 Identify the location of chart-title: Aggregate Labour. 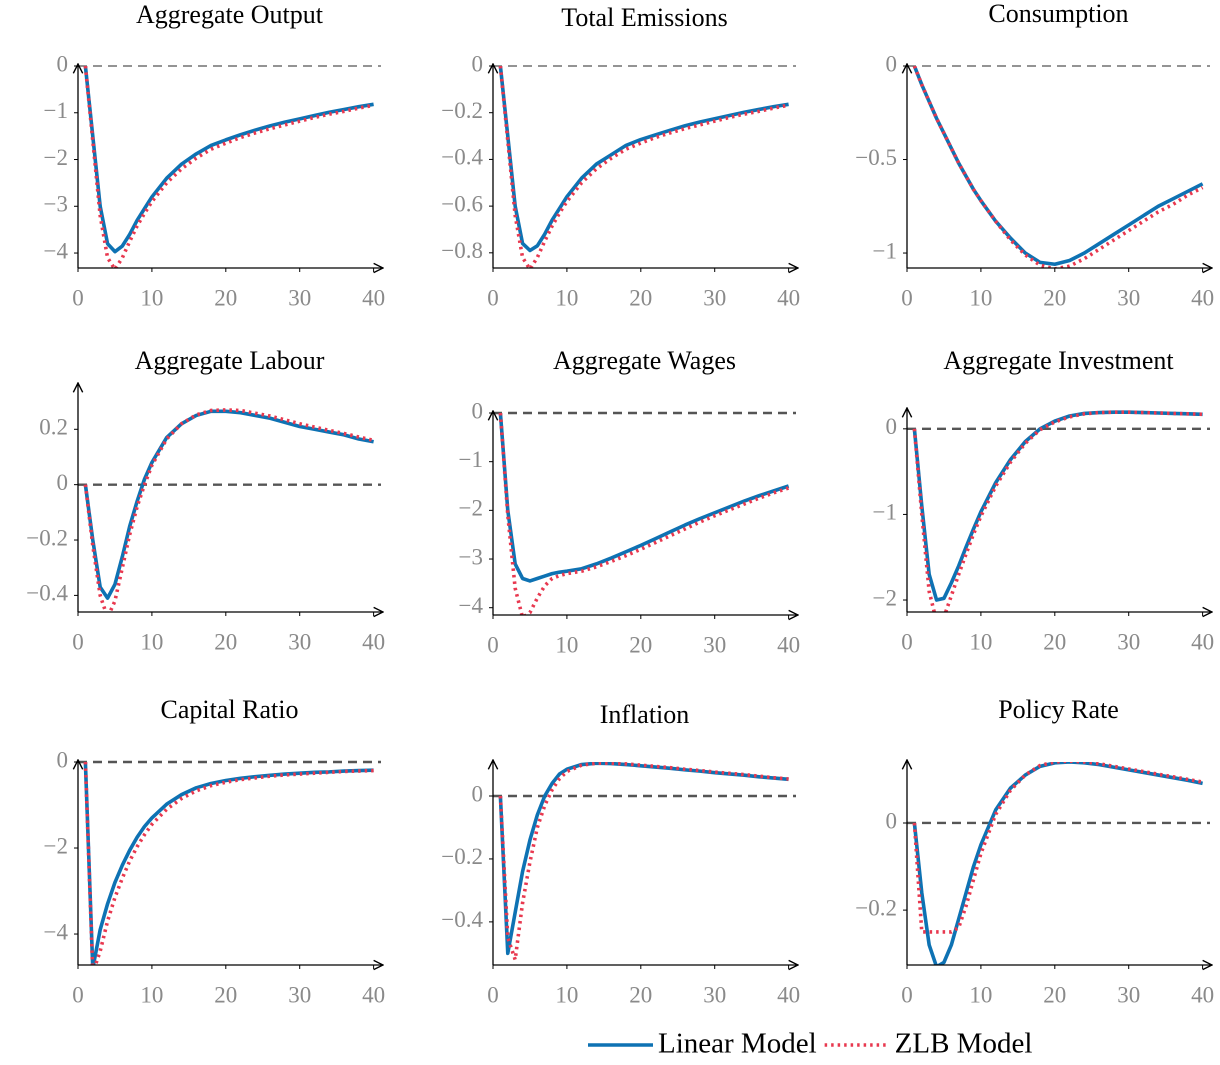
(230, 360).